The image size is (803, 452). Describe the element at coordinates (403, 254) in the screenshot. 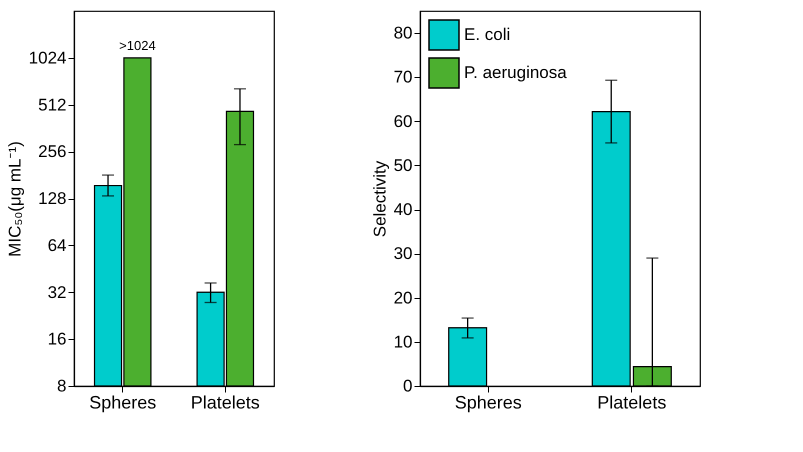

I see `y-tick-label: 30` at that location.